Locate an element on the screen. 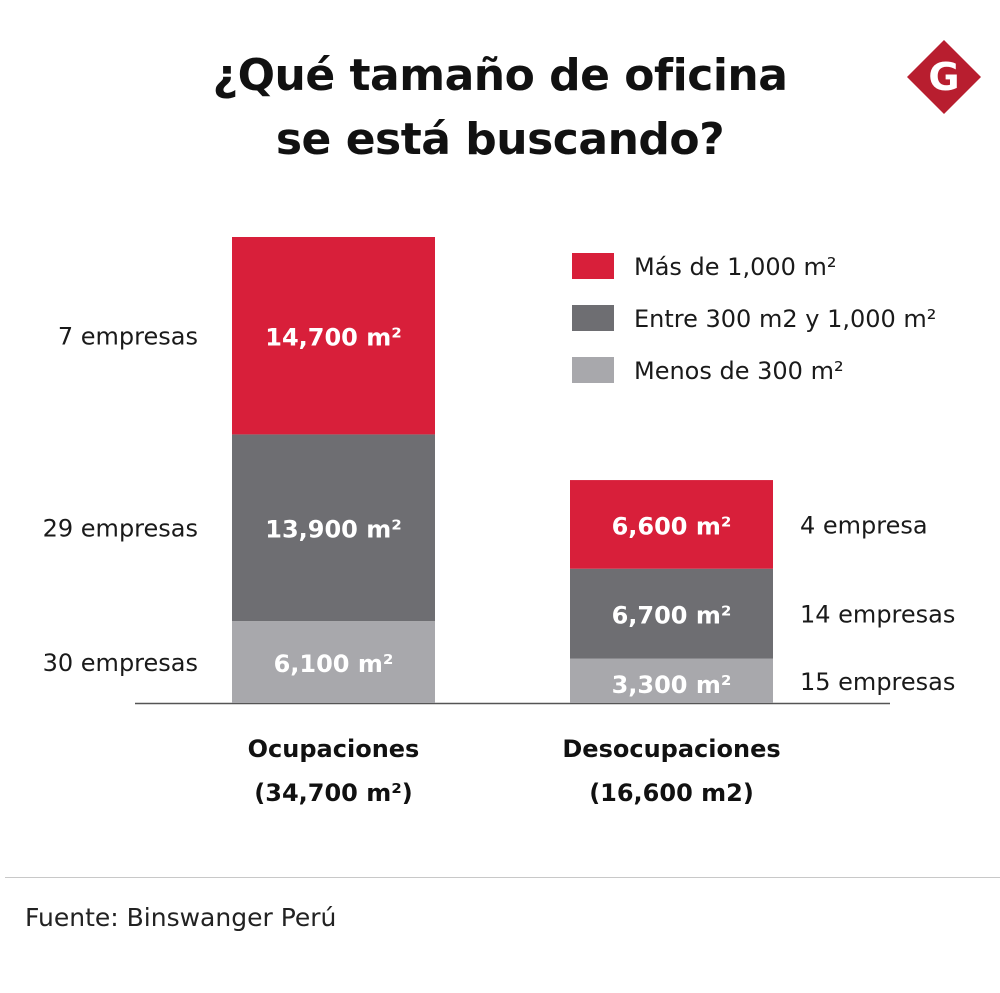  legend-label: Entre 300 m2 y 1,000 m² is located at coordinates (785, 319).